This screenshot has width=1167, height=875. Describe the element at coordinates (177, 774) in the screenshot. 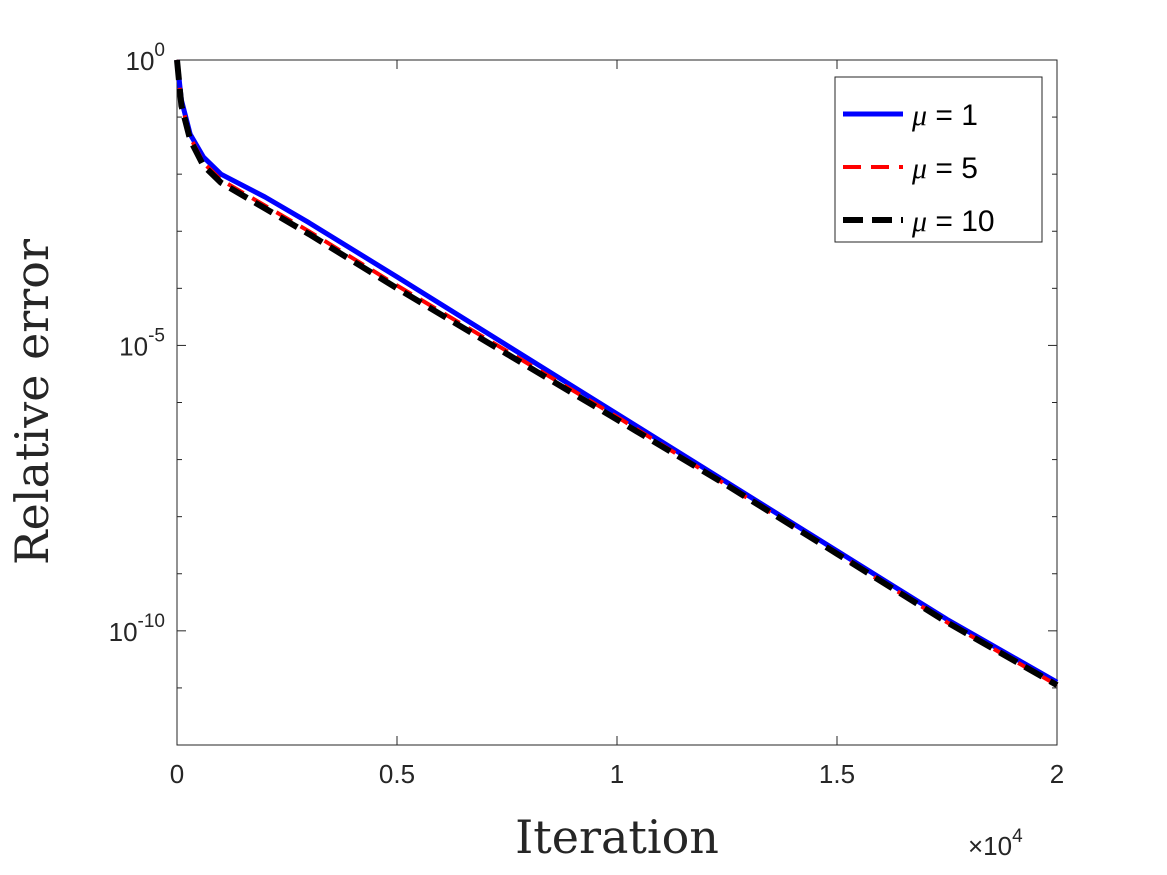

I see `x-tick-label: 0` at that location.